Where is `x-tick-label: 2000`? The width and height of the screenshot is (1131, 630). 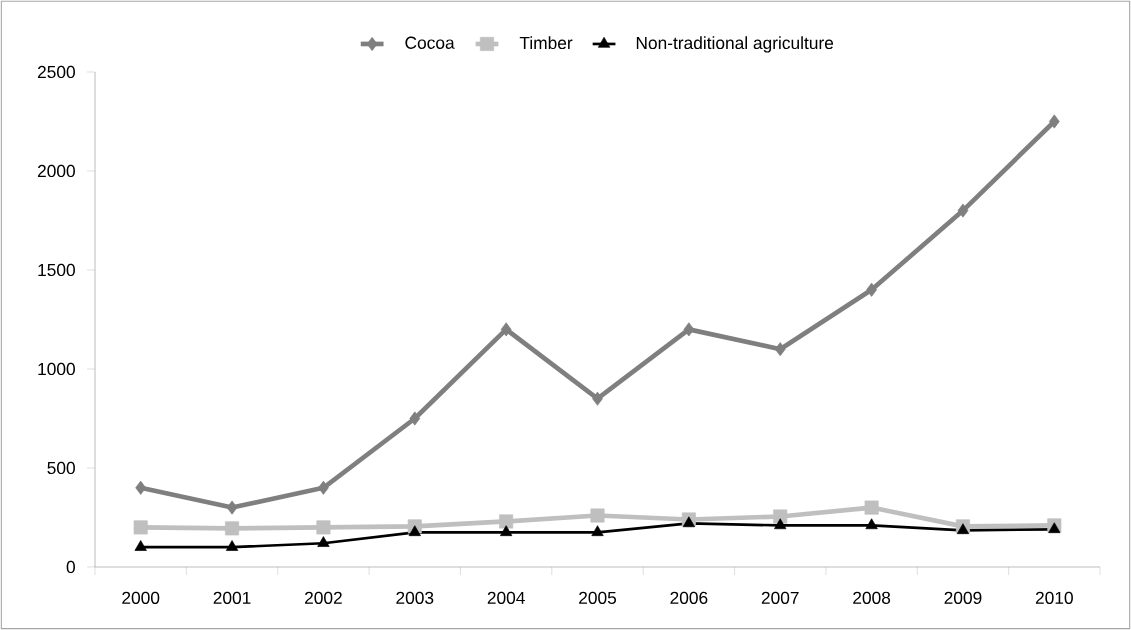 x-tick-label: 2000 is located at coordinates (141, 597).